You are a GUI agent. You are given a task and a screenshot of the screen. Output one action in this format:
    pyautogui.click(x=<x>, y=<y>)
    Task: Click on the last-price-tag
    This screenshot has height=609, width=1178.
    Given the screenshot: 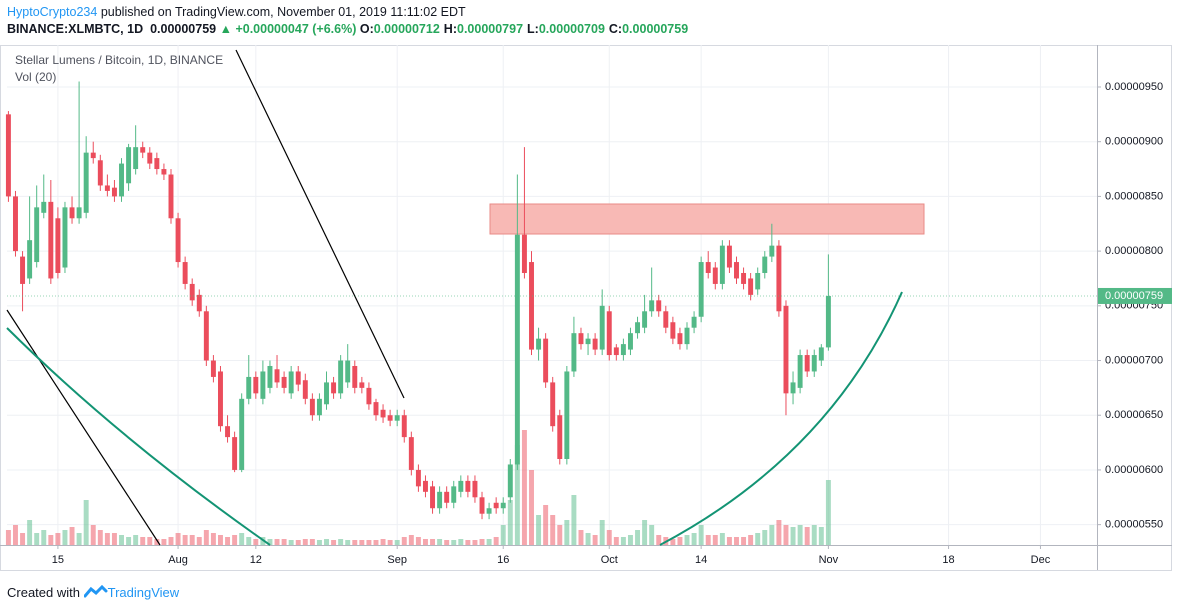 What is the action you would take?
    pyautogui.click(x=1135, y=295)
    